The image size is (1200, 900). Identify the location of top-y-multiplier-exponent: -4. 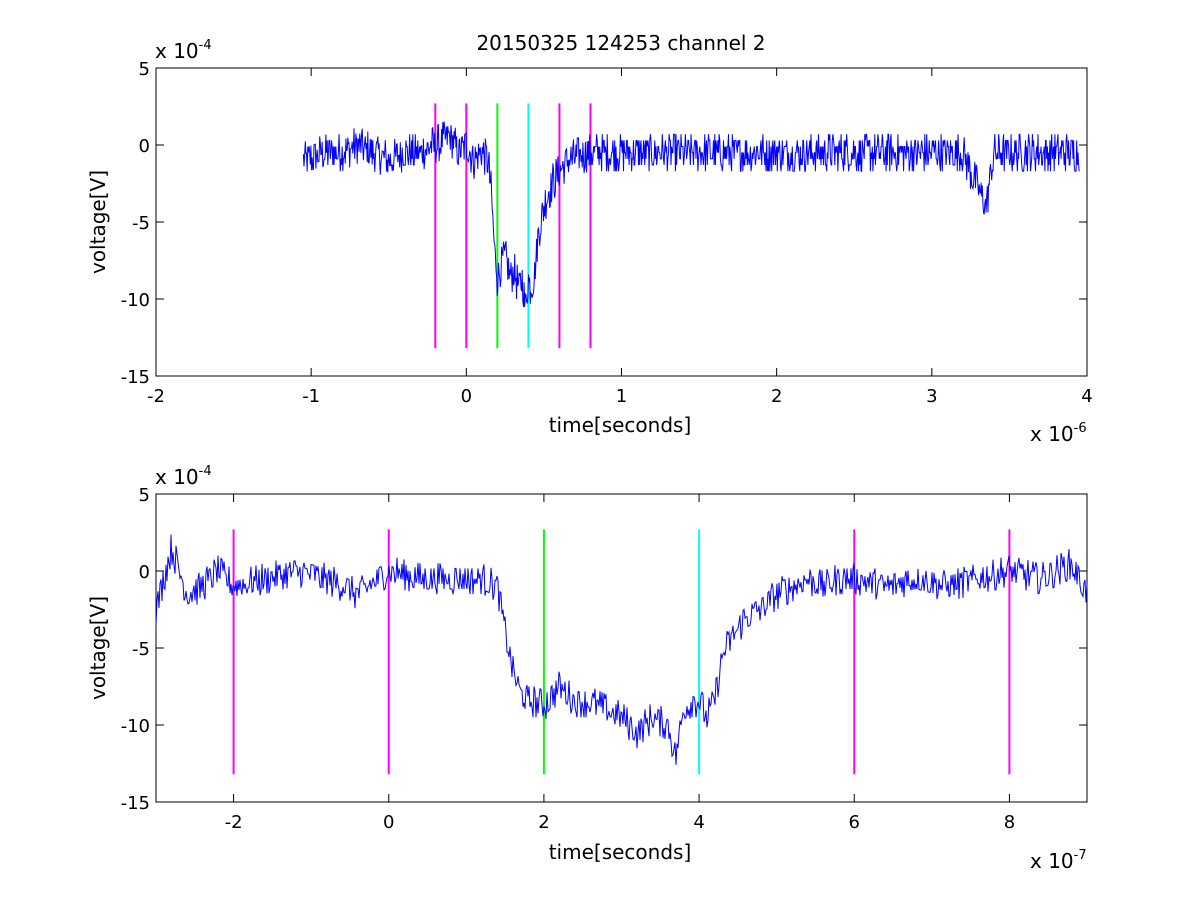
(205, 45).